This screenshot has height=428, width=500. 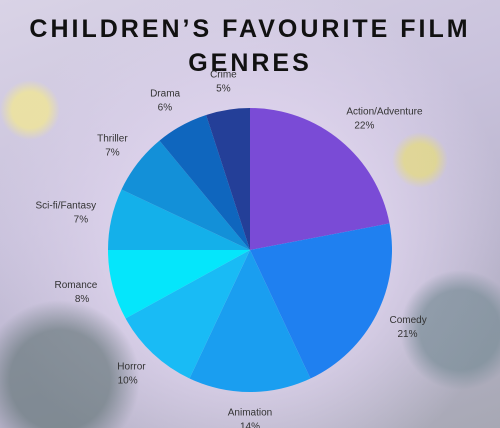 What do you see at coordinates (223, 75) in the screenshot?
I see `slice-label: Crime` at bounding box center [223, 75].